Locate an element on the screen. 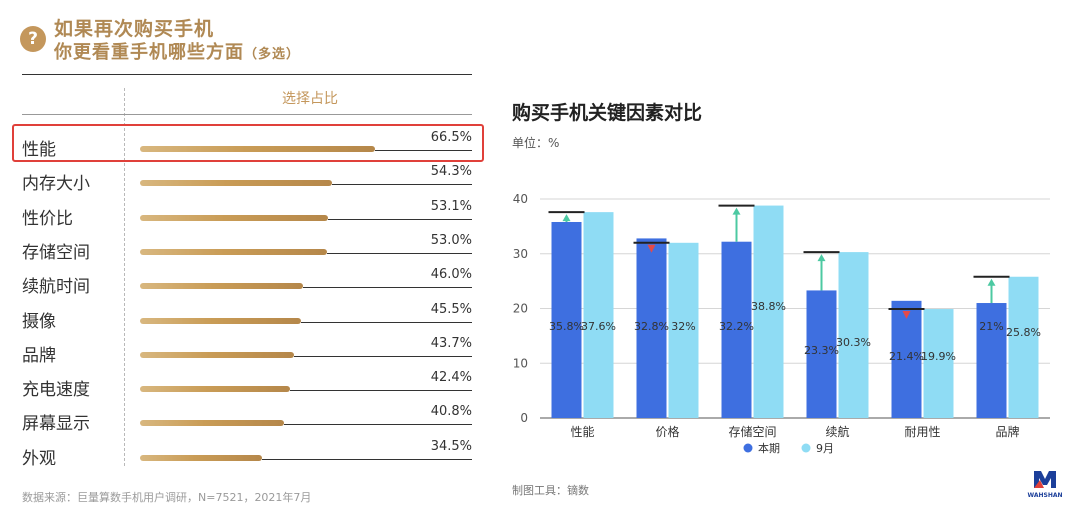 The image size is (1080, 514). column-header: 选择占比 is located at coordinates (310, 99).